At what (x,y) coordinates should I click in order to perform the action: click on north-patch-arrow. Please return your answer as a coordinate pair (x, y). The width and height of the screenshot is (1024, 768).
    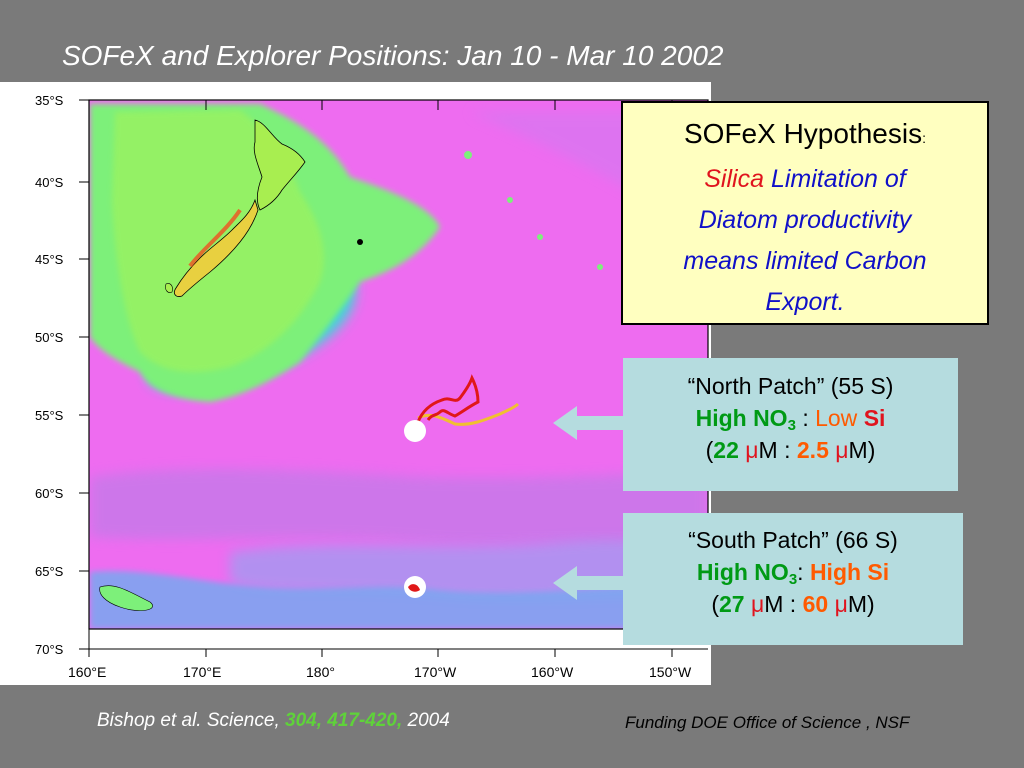
    Looking at the image, I should click on (589, 423).